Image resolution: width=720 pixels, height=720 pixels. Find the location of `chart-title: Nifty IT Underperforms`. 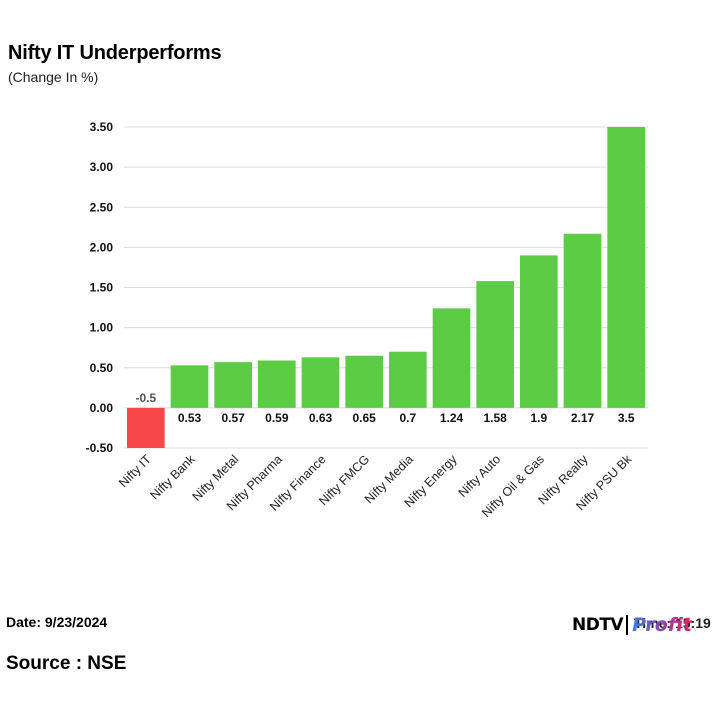

chart-title: Nifty IT Underperforms is located at coordinates (115, 53).